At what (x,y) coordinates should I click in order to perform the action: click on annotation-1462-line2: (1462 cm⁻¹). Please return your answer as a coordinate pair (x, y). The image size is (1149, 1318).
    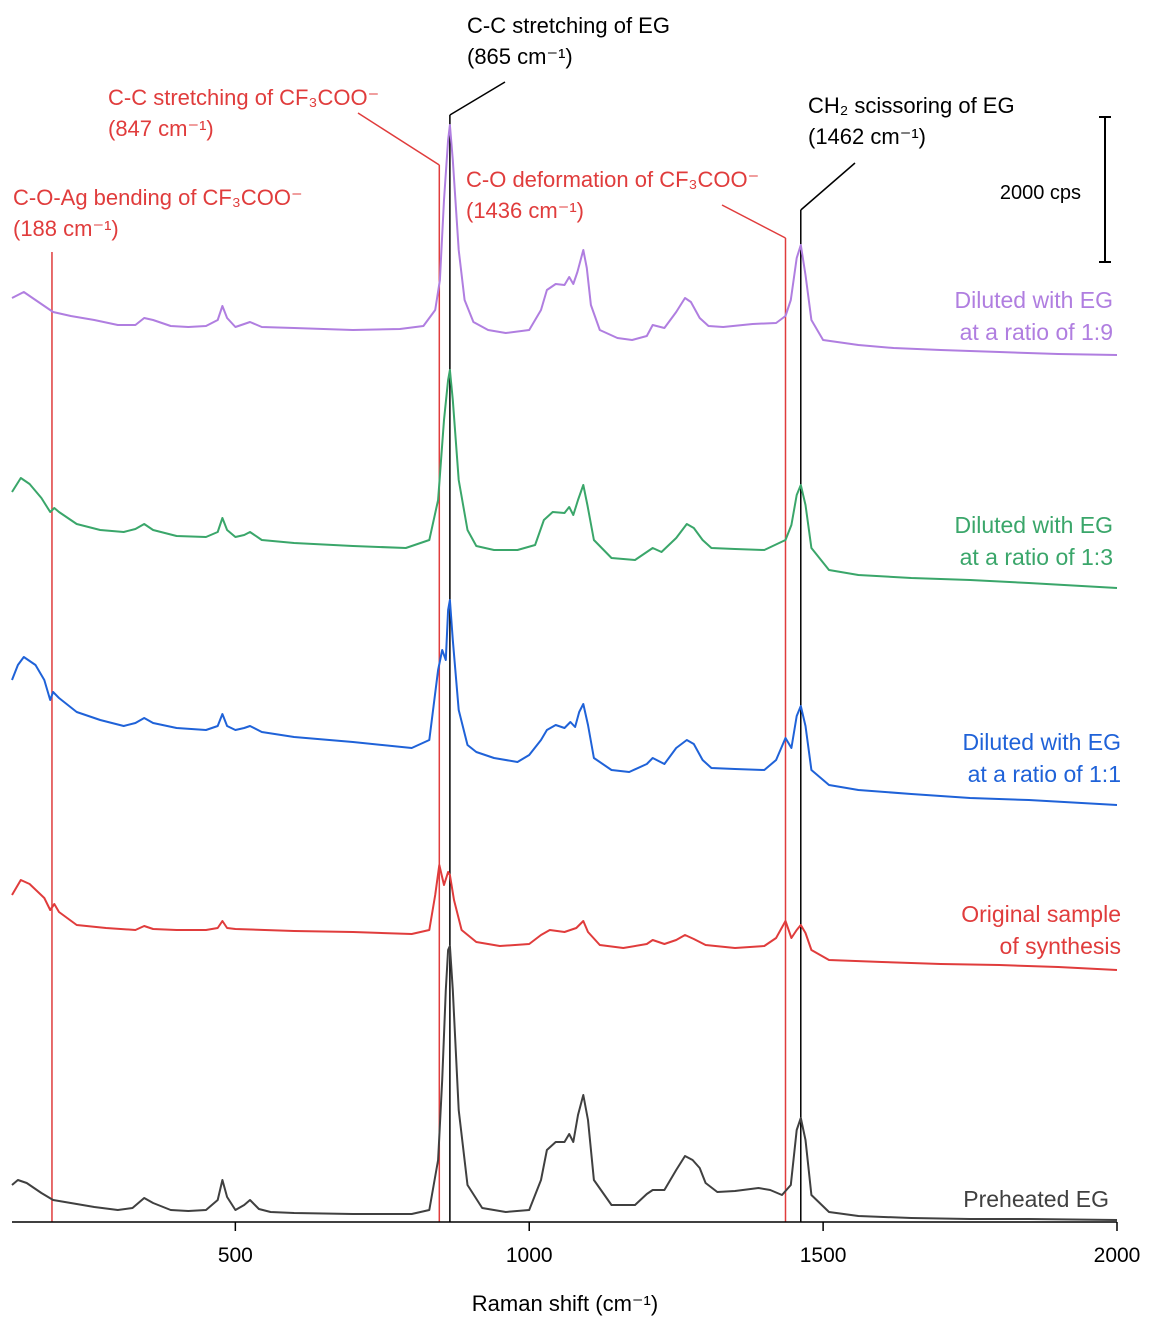
    Looking at the image, I should click on (867, 136).